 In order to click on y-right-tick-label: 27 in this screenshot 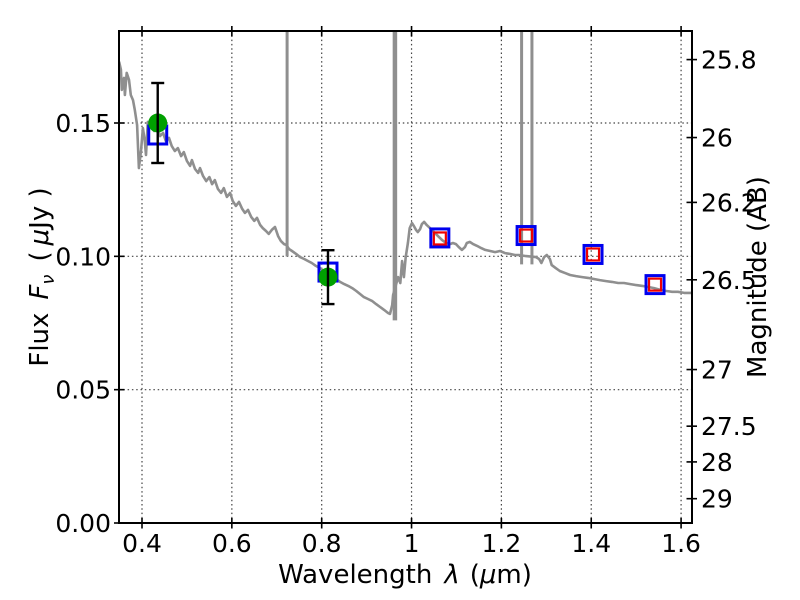, I will do `click(717, 370)`.